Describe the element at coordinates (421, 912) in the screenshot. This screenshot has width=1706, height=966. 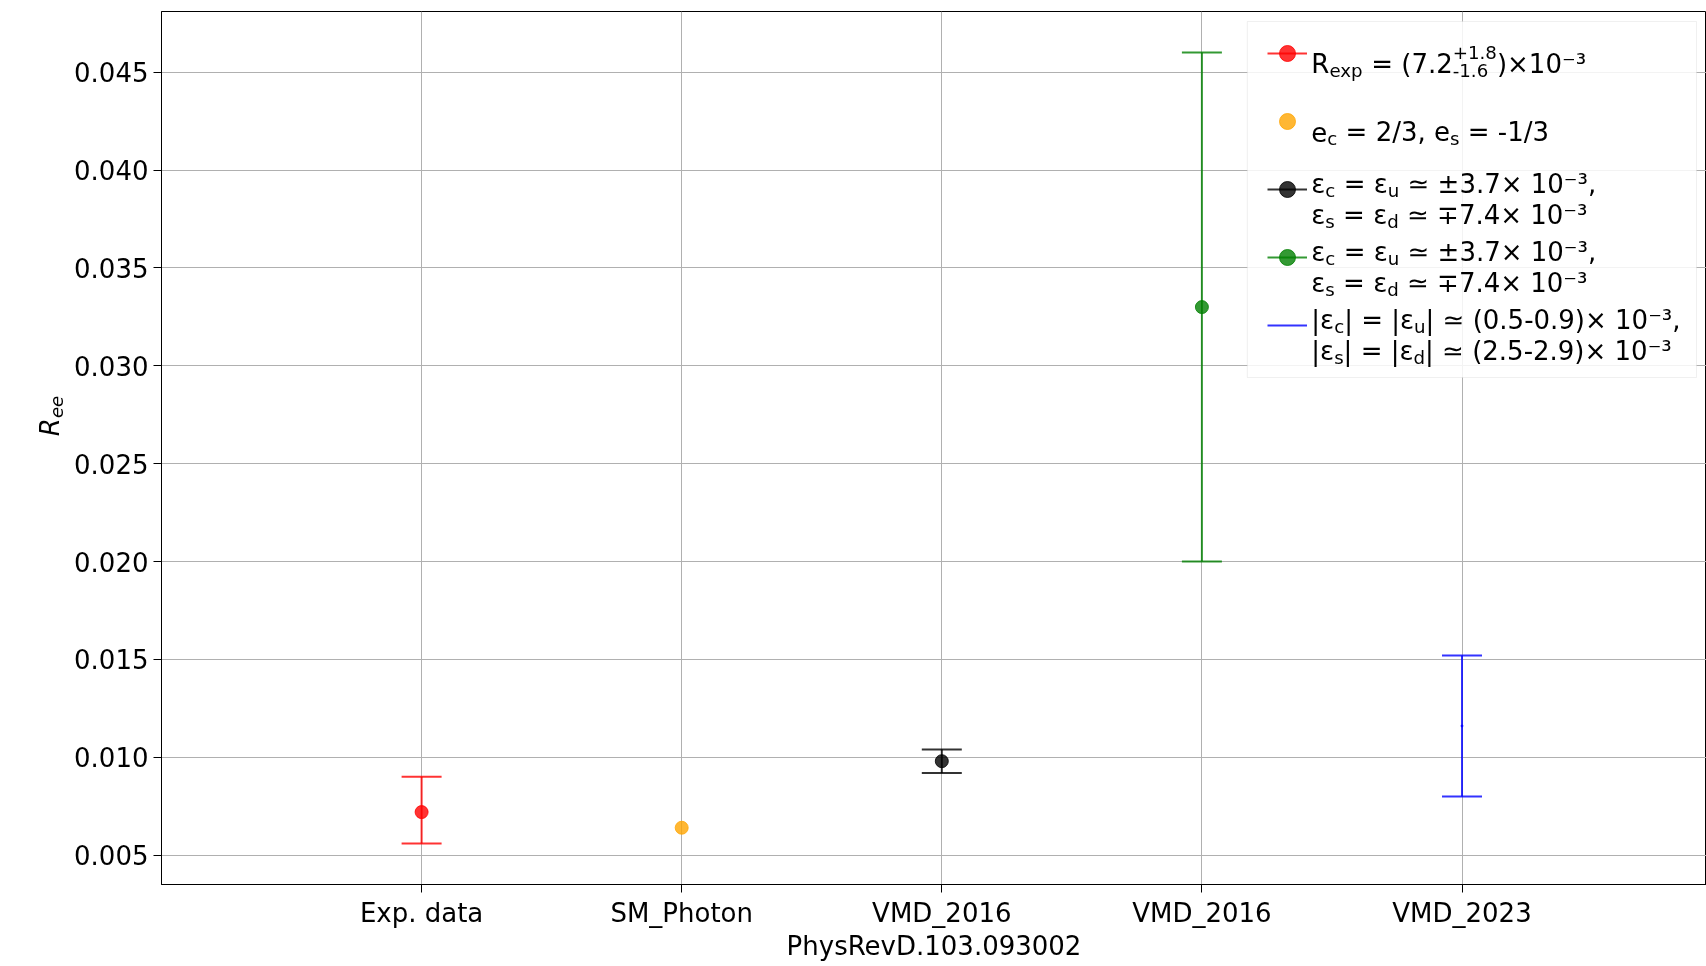
I see `x-tick-label: Exp. data` at that location.